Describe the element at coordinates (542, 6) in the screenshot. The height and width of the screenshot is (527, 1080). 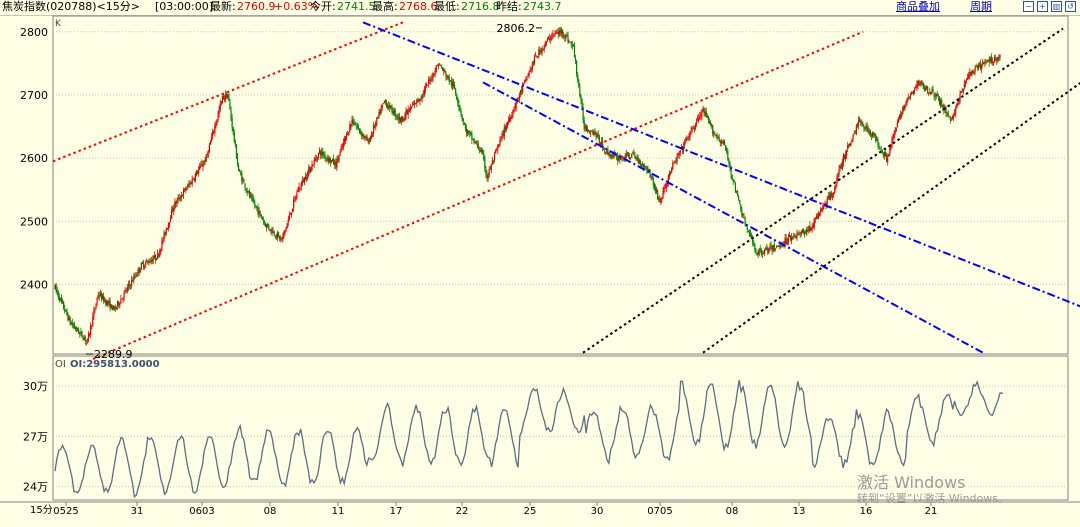
I see `prev-settle-value: 2743.7` at that location.